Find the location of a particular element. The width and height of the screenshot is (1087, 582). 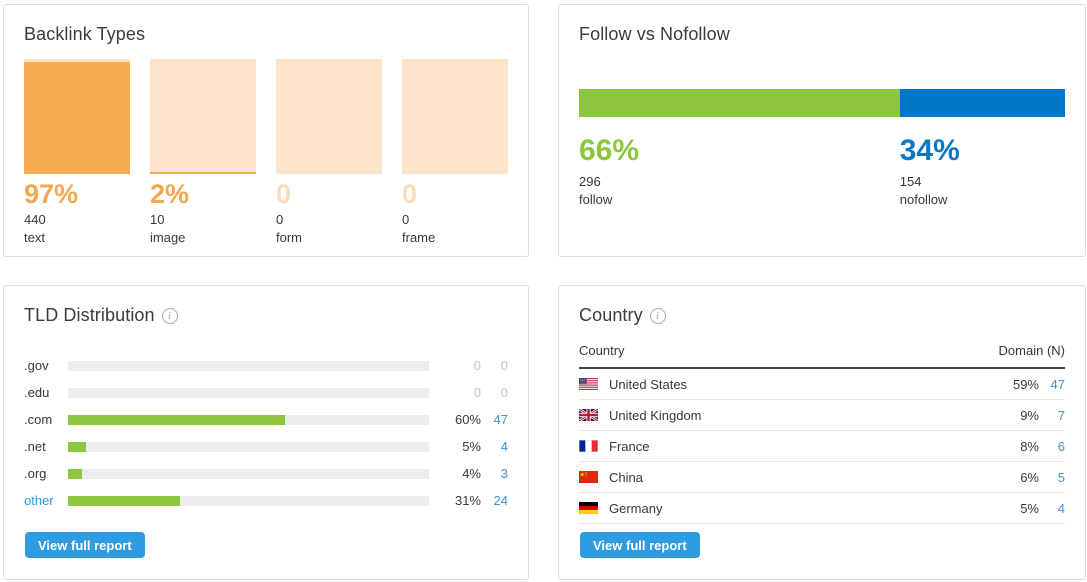

tld-view-full-report-button: View full report is located at coordinates (85, 545).